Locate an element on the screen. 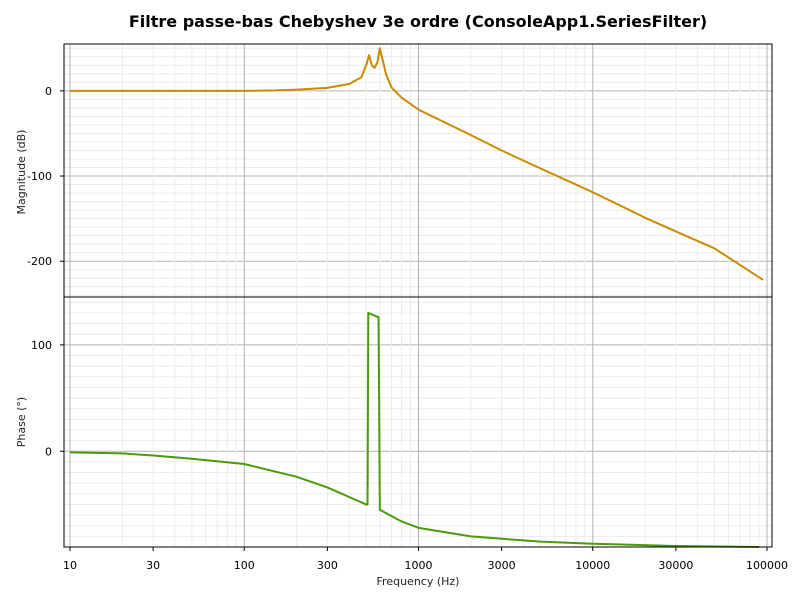  x-tick-label: 30000 is located at coordinates (675, 565).